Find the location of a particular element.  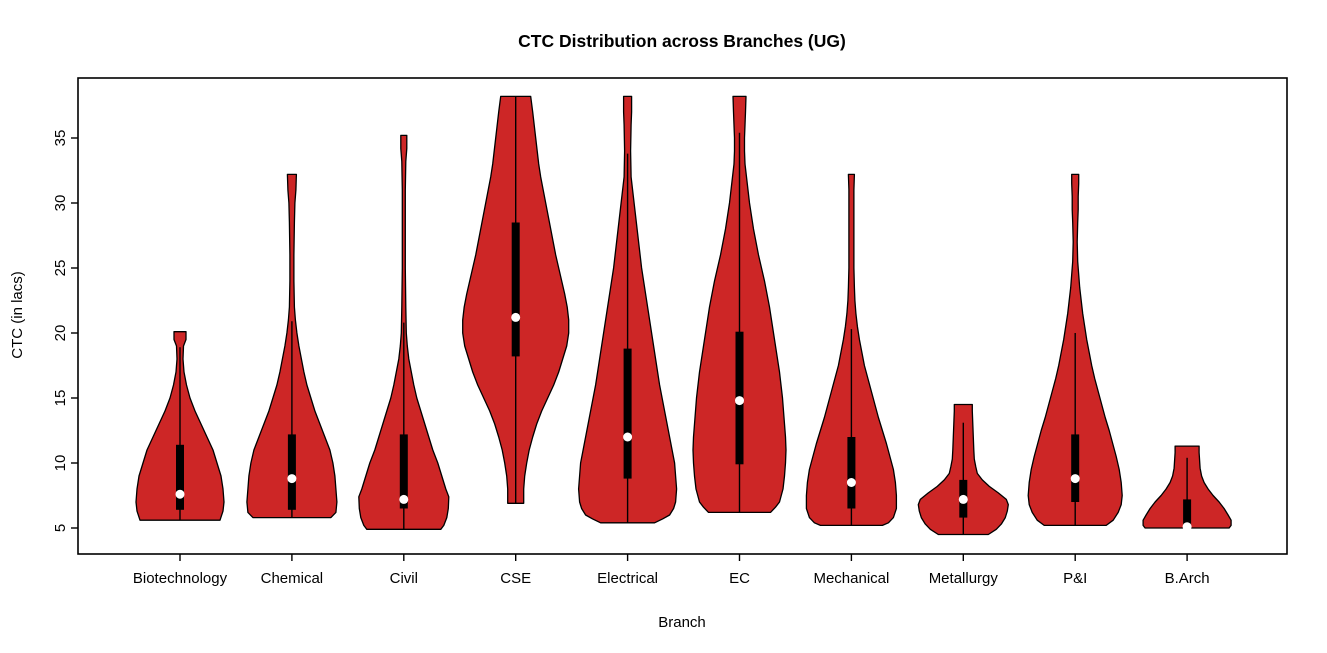

iqr-box-biotechnology is located at coordinates (180, 477).